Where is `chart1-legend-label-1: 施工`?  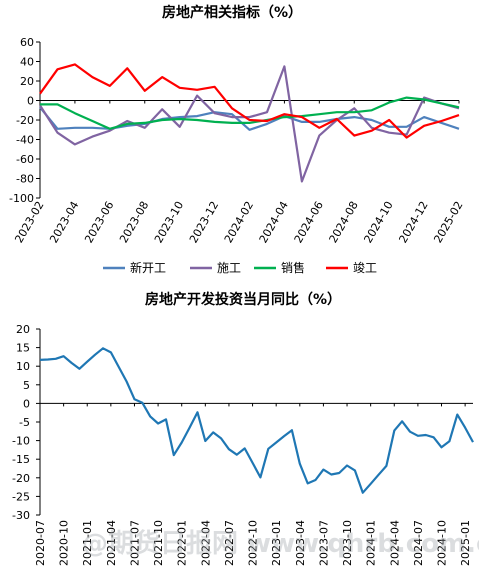 chart1-legend-label-1: 施工 is located at coordinates (229, 268).